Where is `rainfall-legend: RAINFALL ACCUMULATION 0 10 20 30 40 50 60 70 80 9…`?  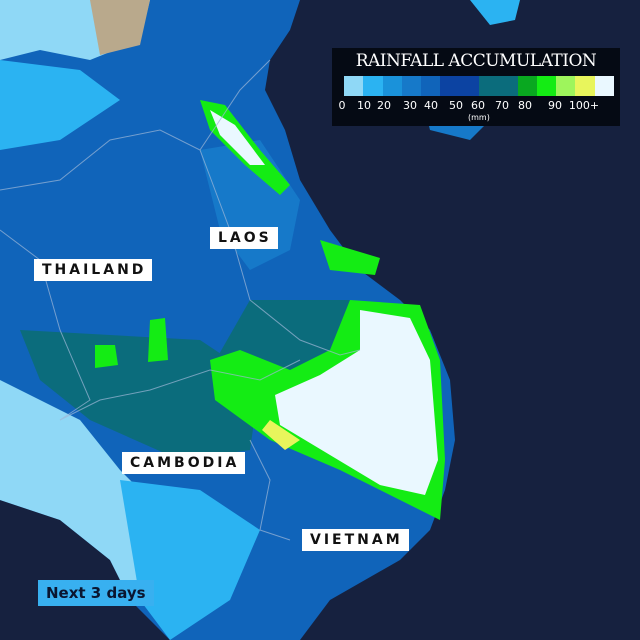
rainfall-legend: RAINFALL ACCUMULATION 0 10 20 30 40 50 60 70 80 9… is located at coordinates (476, 87).